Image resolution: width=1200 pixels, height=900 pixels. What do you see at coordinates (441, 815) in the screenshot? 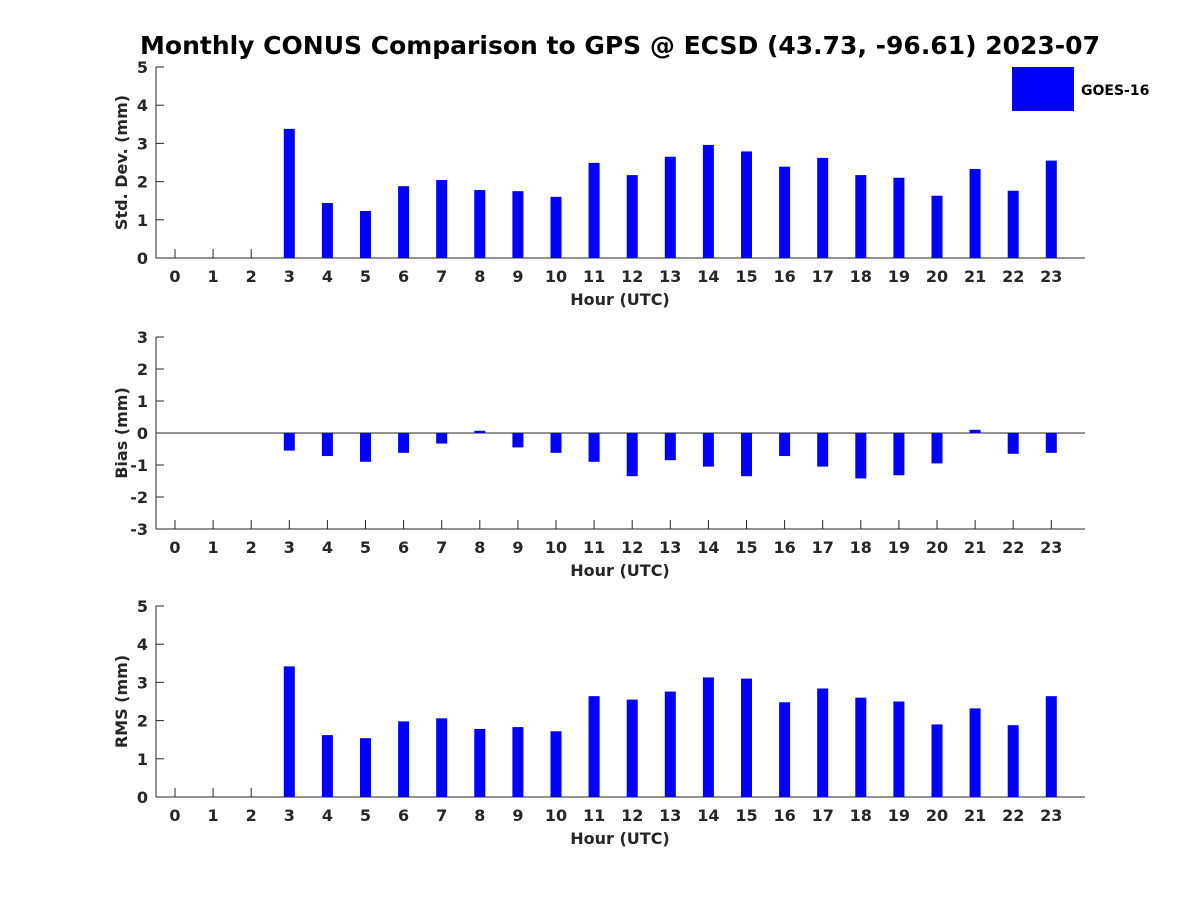
I see `x-tick-label: 7` at bounding box center [441, 815].